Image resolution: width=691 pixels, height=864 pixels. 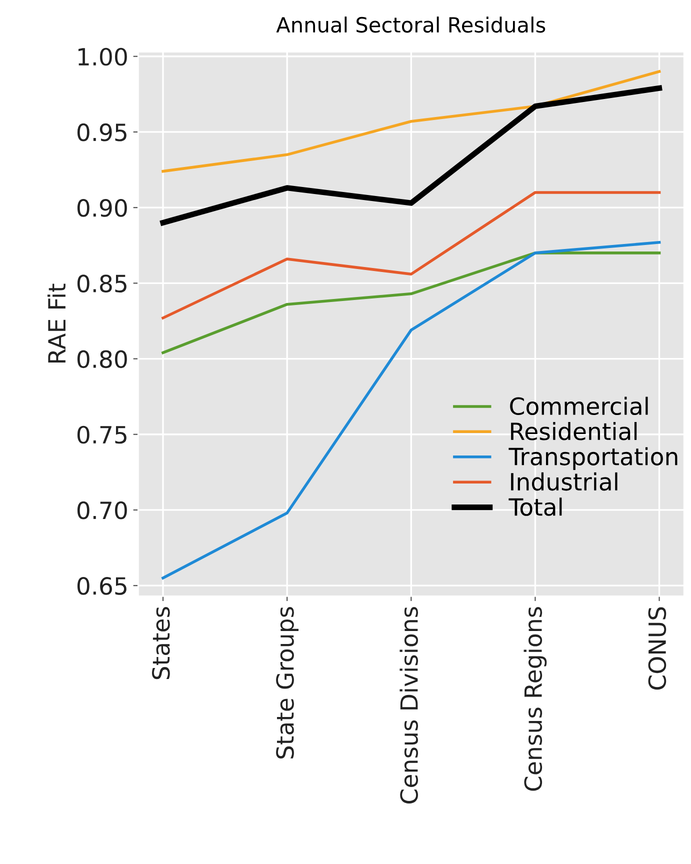 What do you see at coordinates (102, 510) in the screenshot?
I see `y-tick-label: 0.70` at bounding box center [102, 510].